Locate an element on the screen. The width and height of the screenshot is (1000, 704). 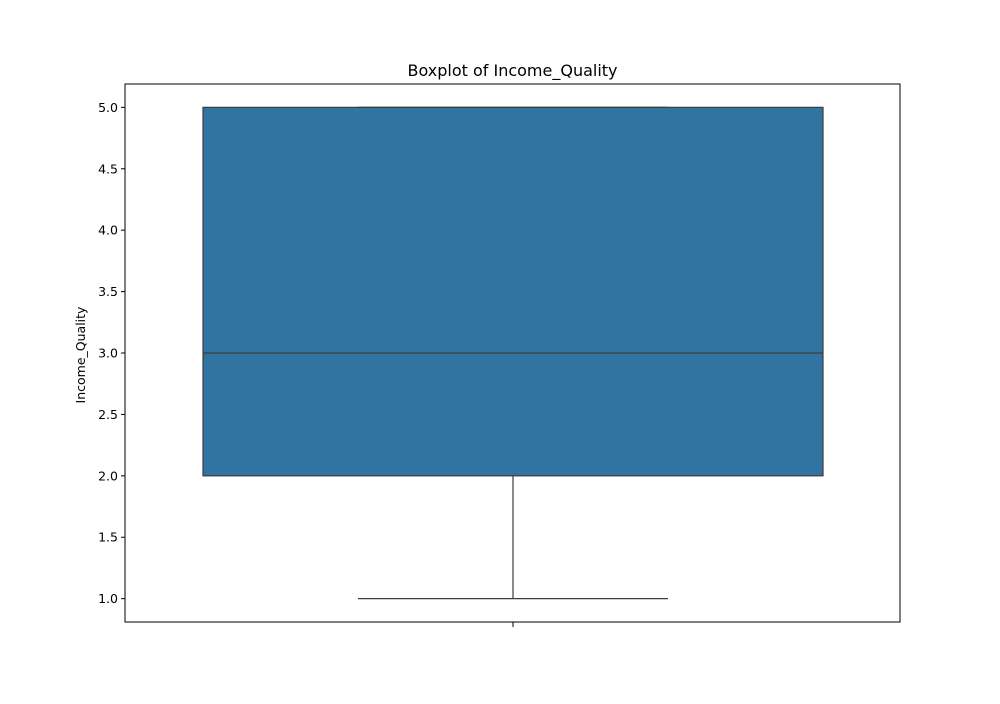
y-tick-label: 2.5 is located at coordinates (108, 414).